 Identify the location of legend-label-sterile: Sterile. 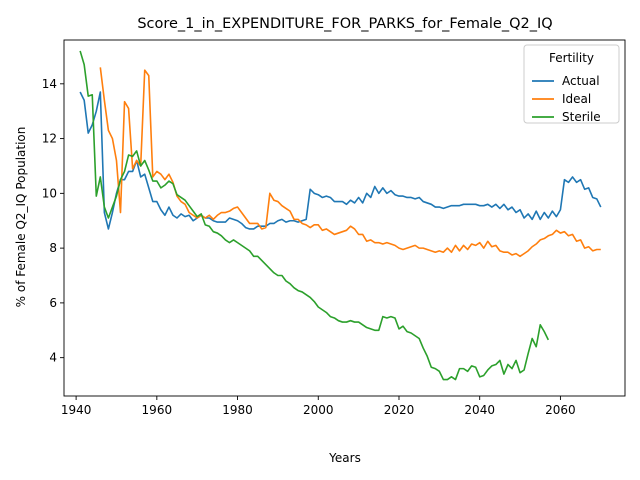
(581, 117).